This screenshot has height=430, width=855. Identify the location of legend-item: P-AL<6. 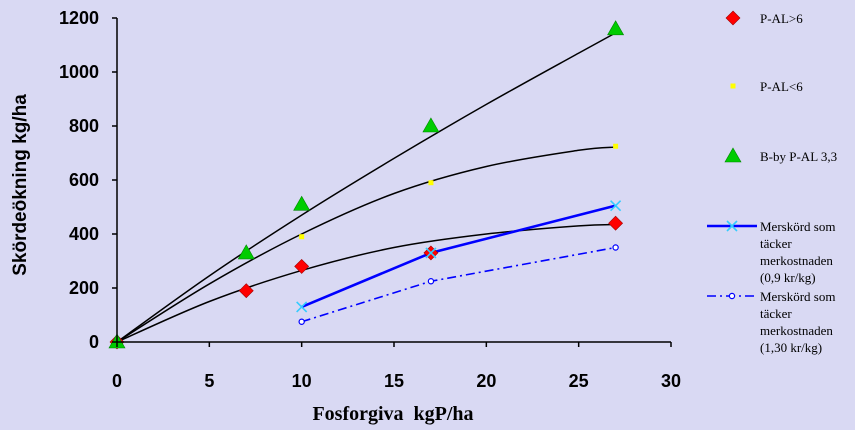
(766, 86).